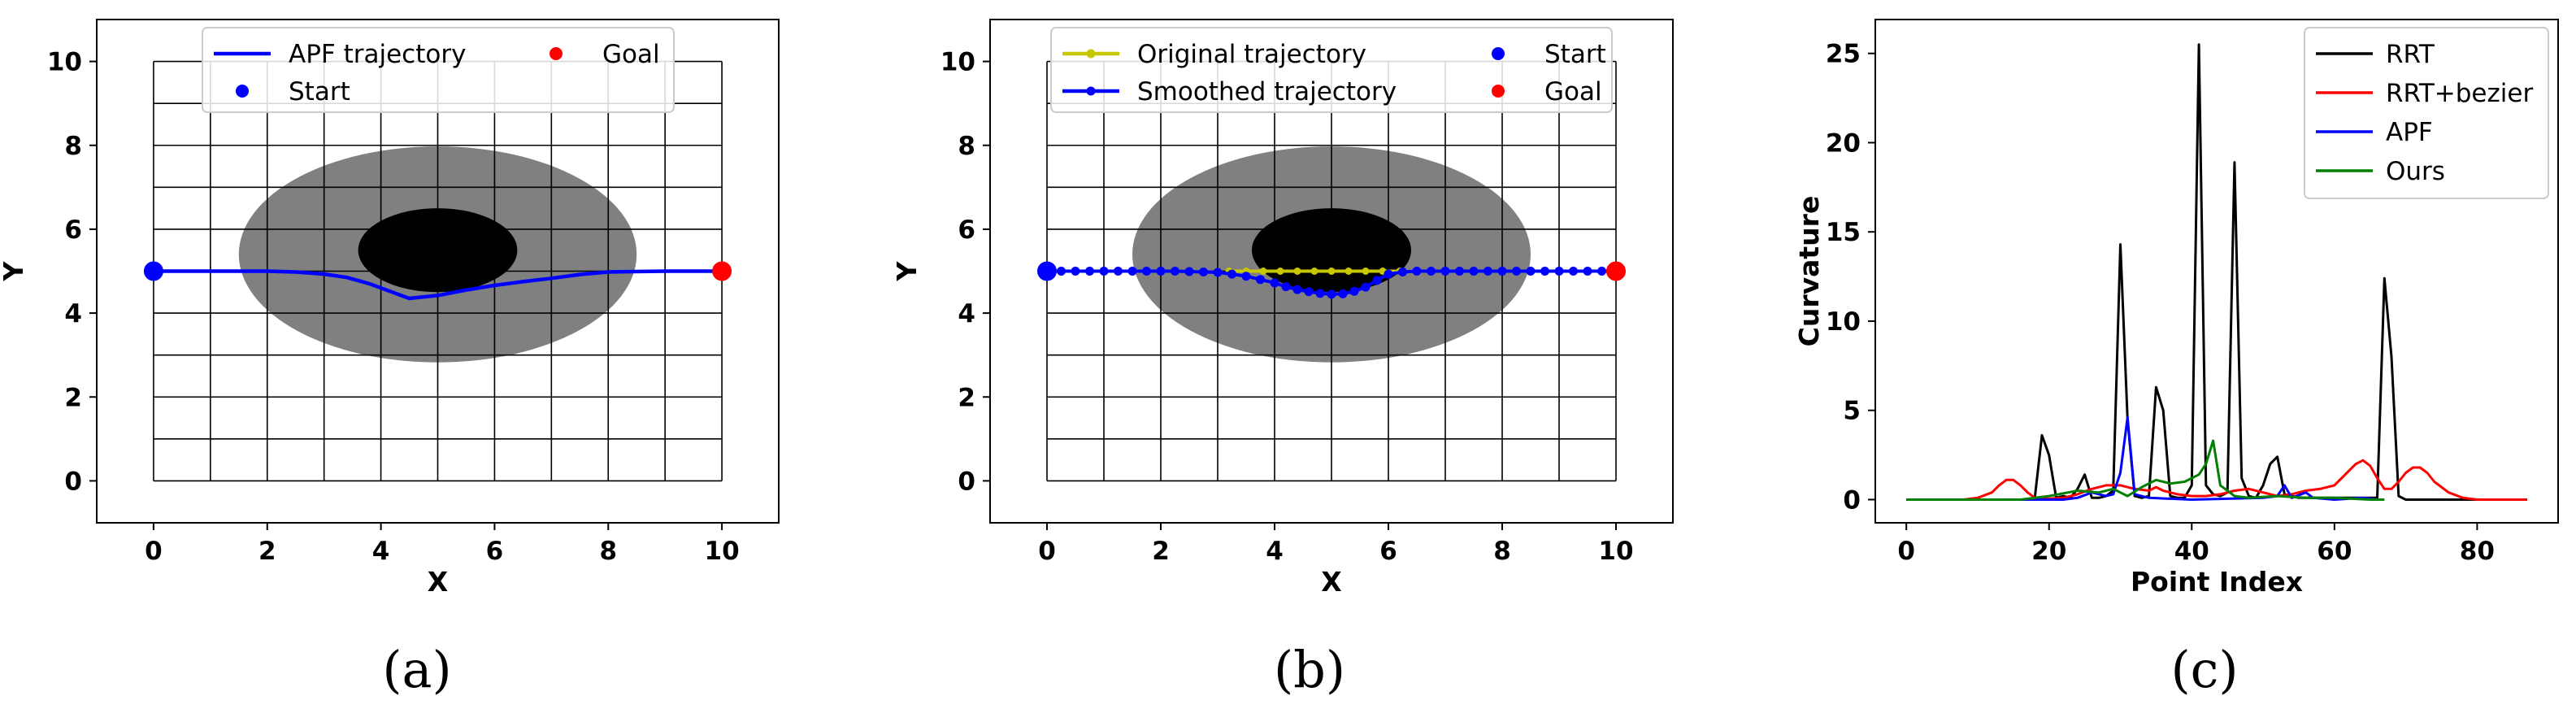 This screenshot has width=2576, height=722. I want to click on series-line-apf-trajectory, so click(438, 285).